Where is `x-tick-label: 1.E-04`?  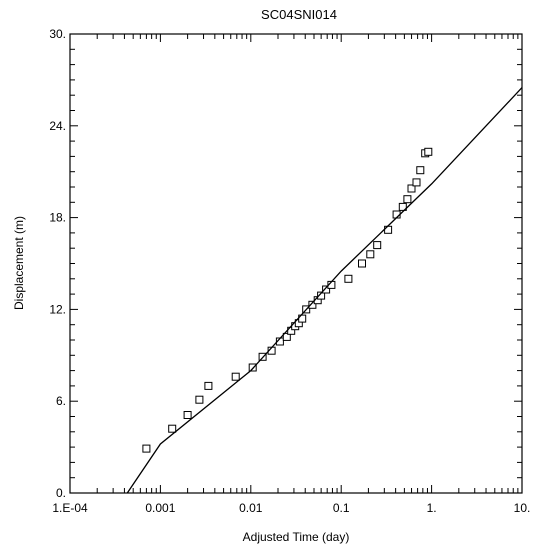
x-tick-label: 1.E-04 is located at coordinates (70, 508).